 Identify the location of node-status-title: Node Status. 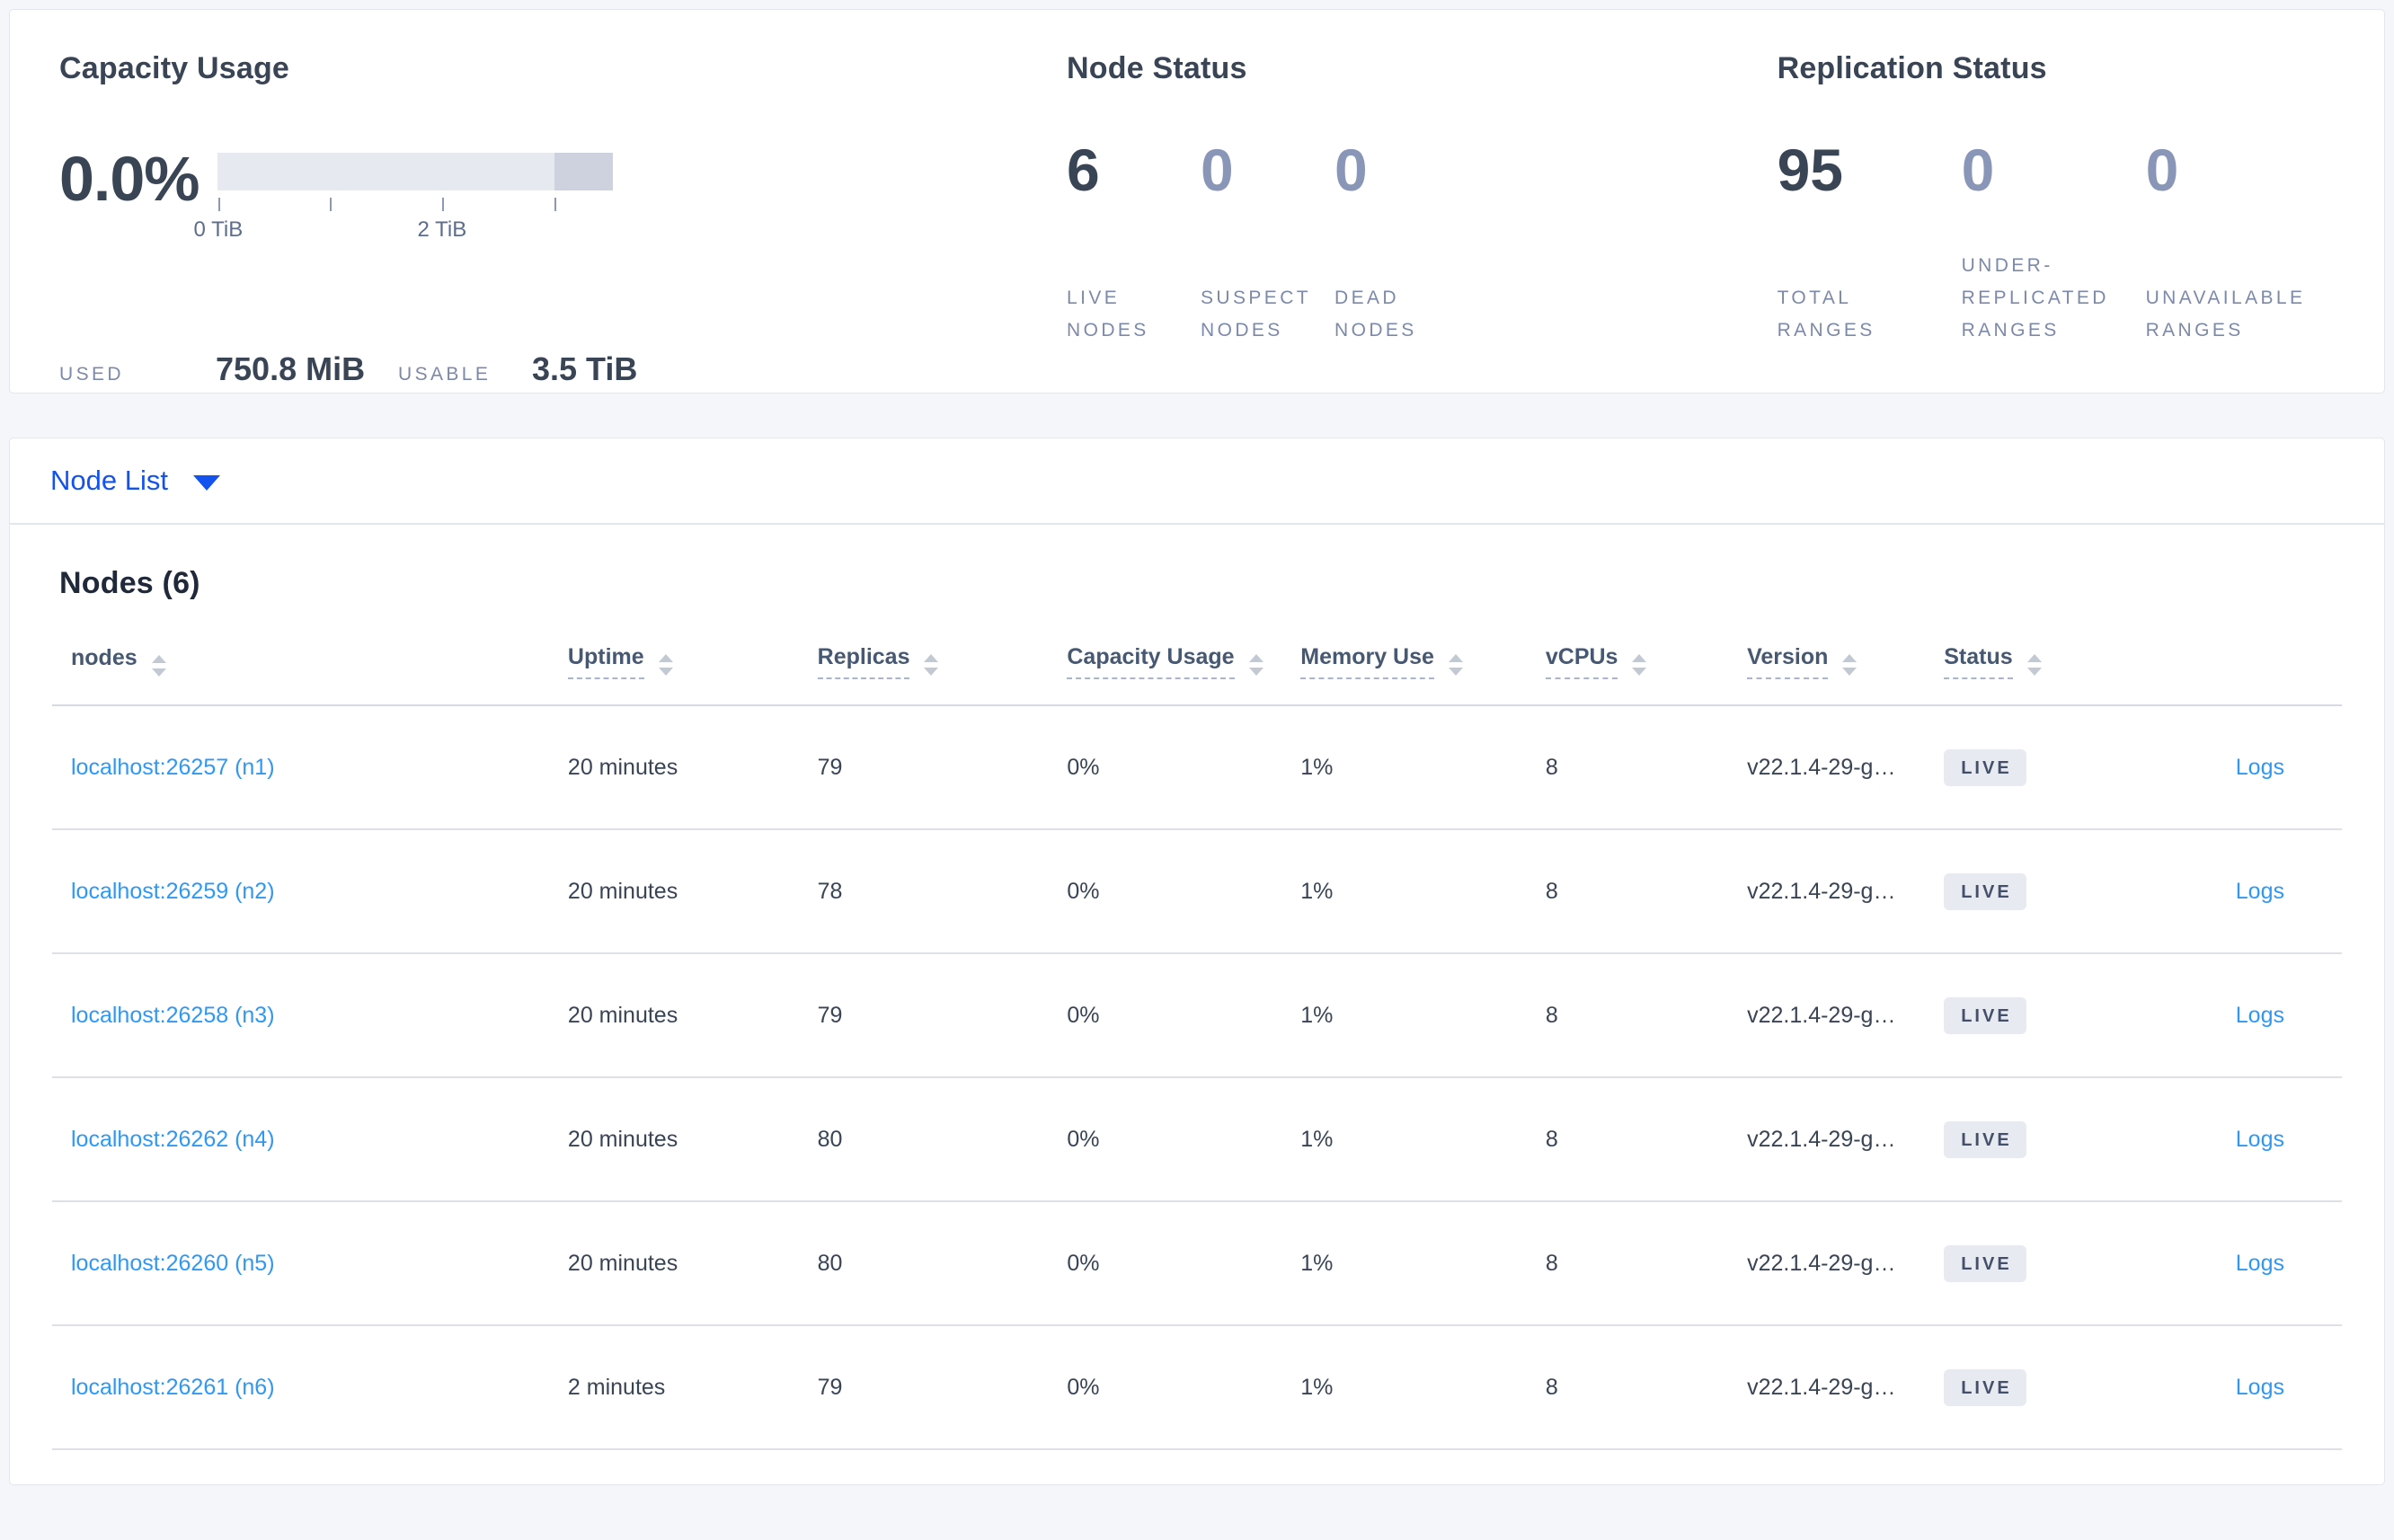
(1157, 68).